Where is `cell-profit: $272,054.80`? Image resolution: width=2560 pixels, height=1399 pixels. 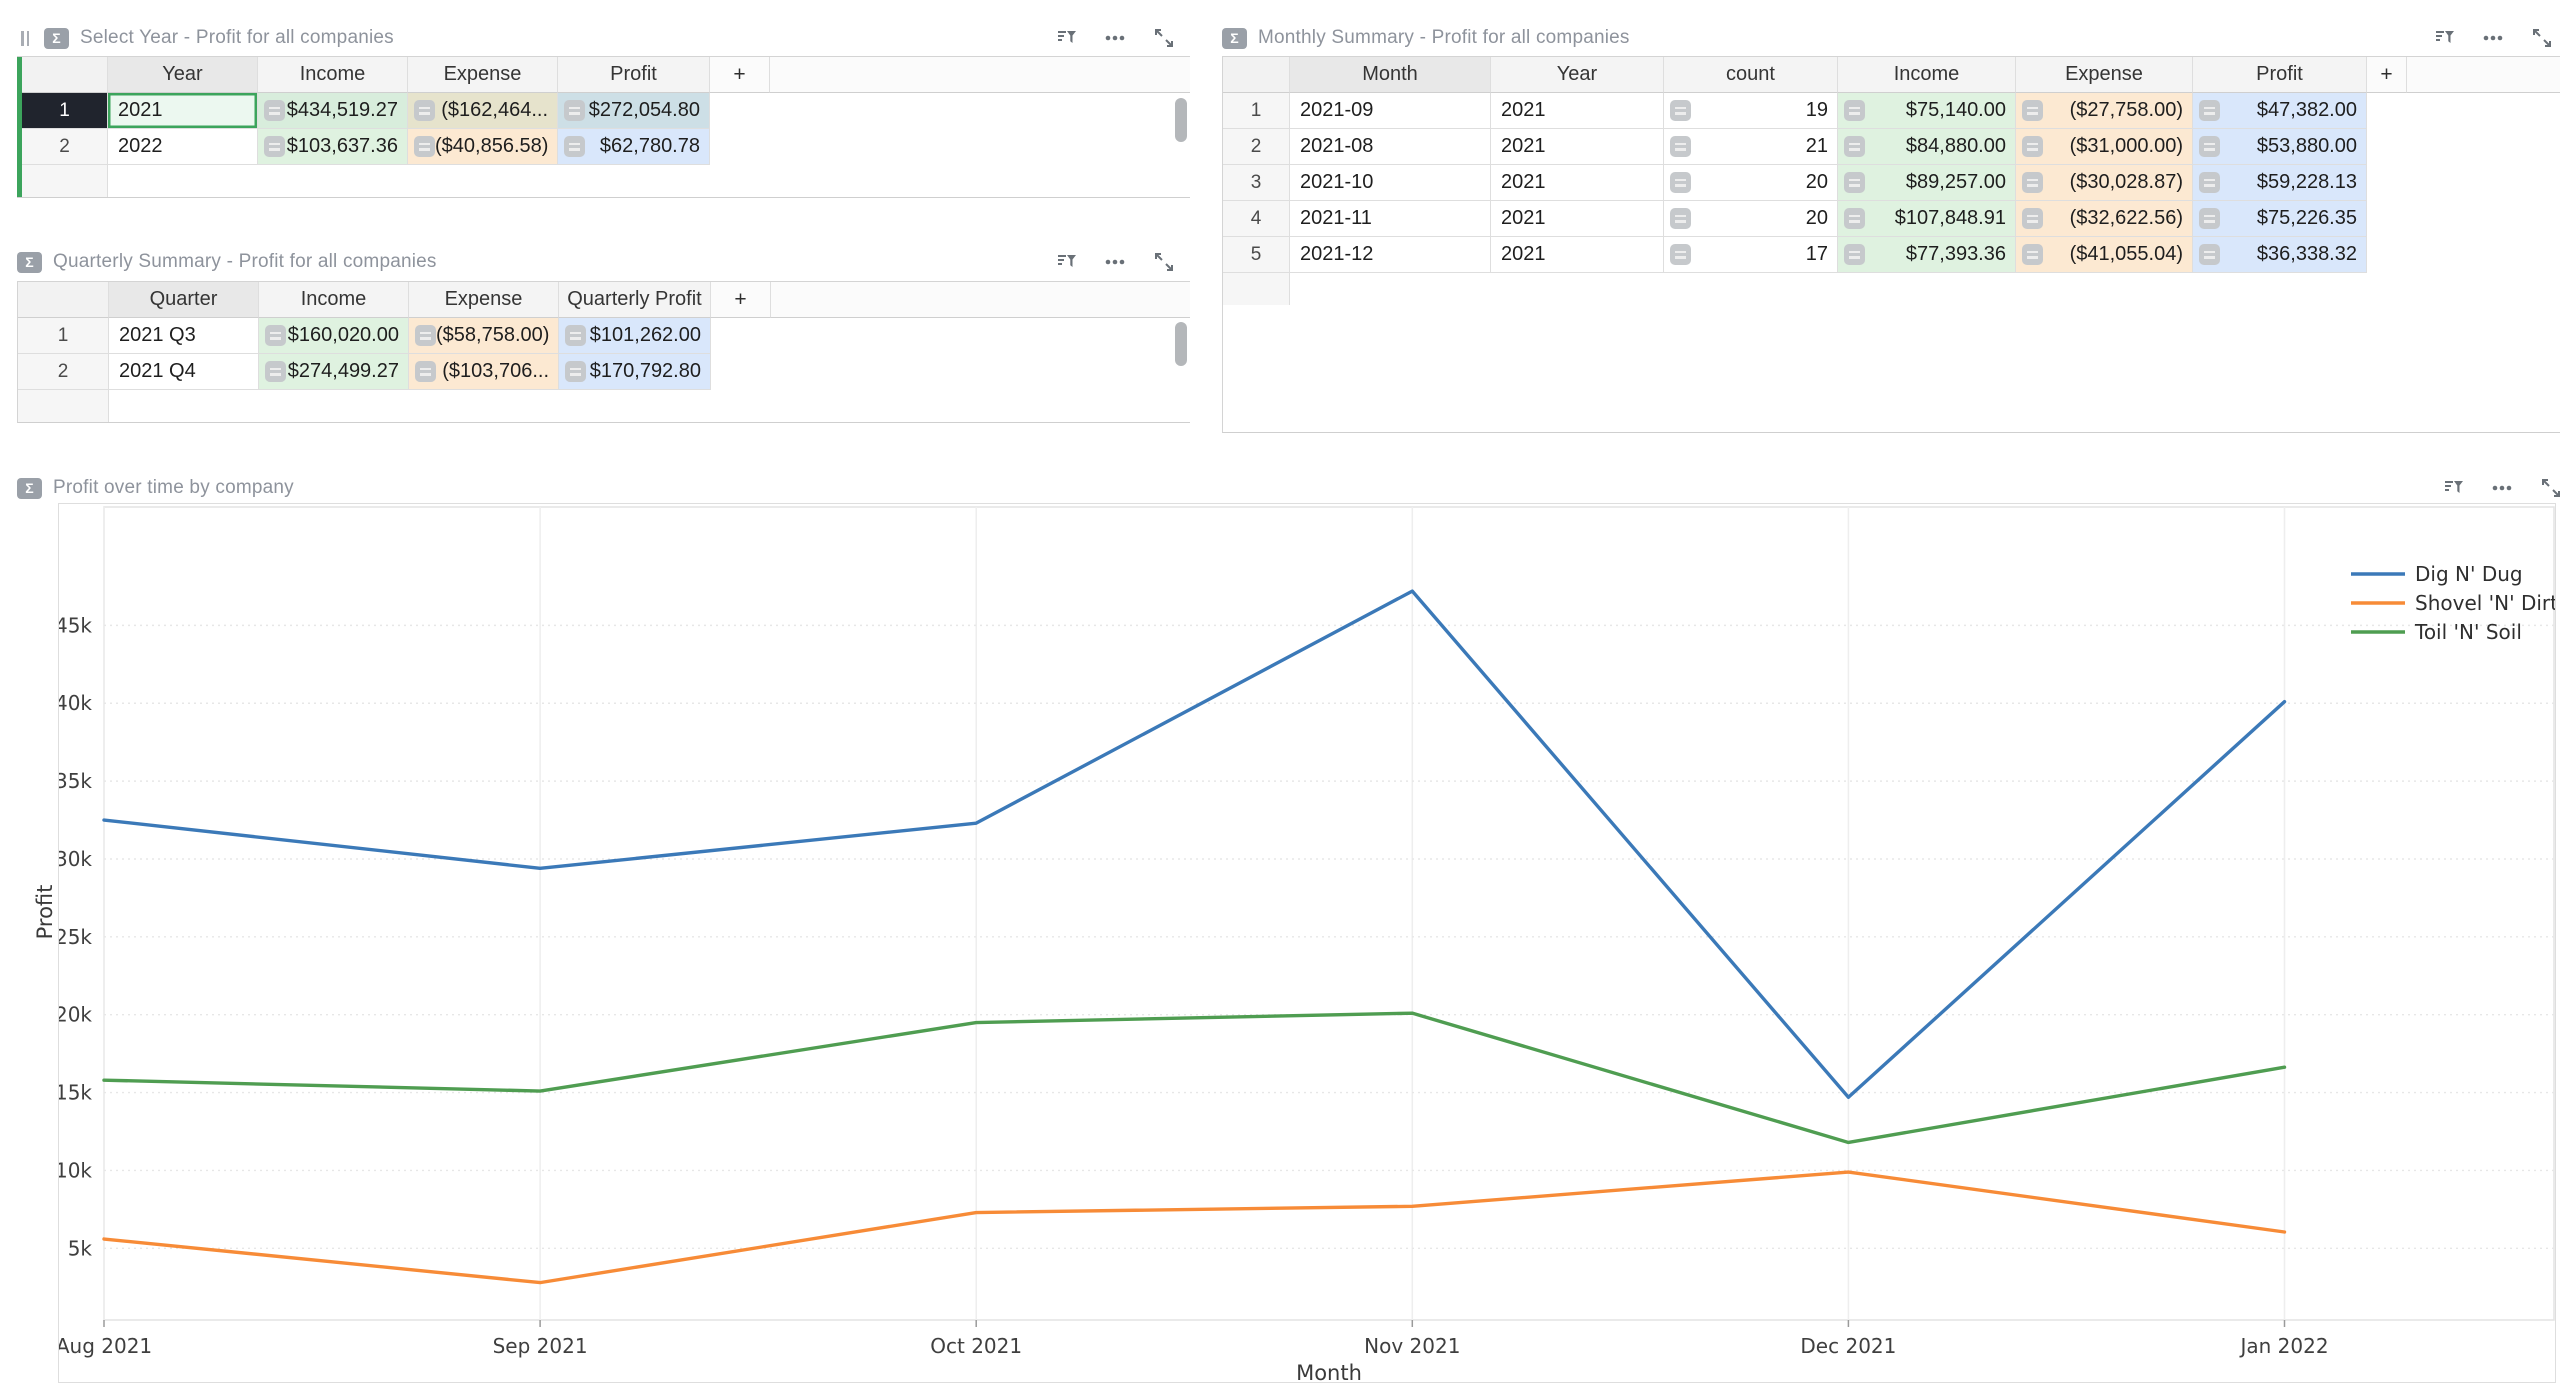 cell-profit: $272,054.80 is located at coordinates (634, 111).